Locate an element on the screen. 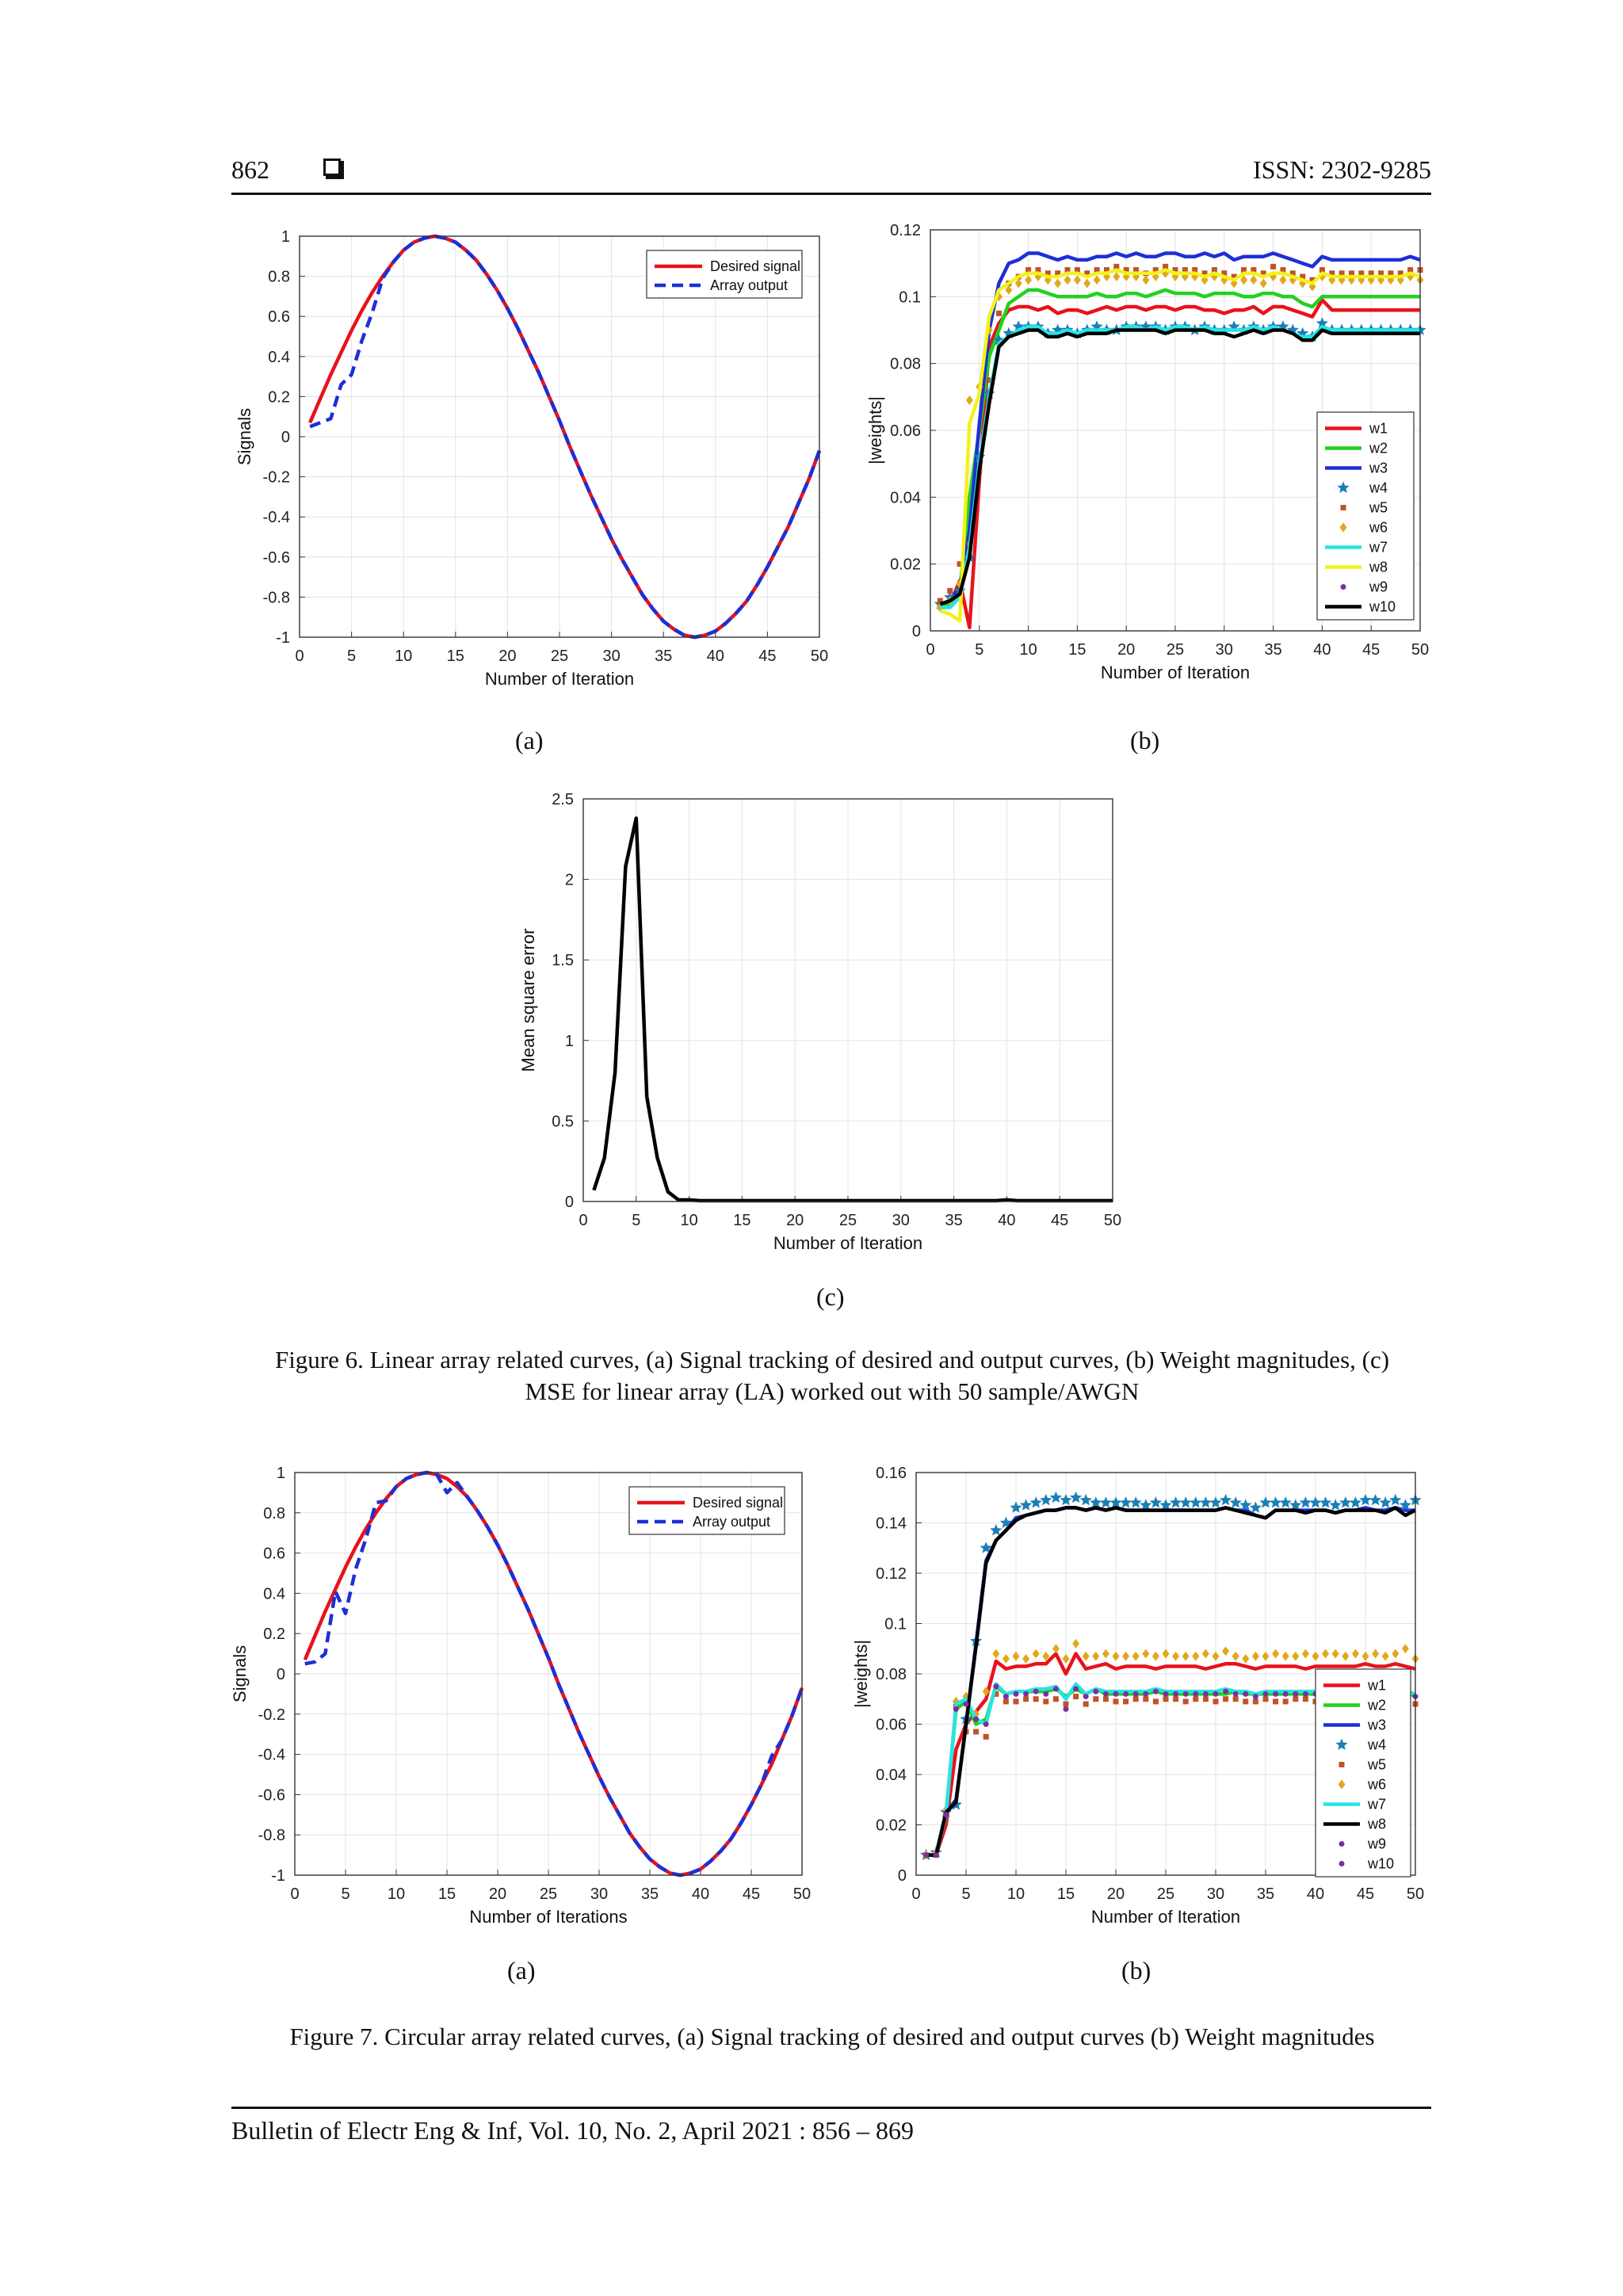 Image resolution: width=1623 pixels, height=2296 pixels. axis-ticks: 0 5 10 15 20 25 30 35 40 45 50 0 0.5 1 1.5 2 2.5 is located at coordinates (836, 1010).